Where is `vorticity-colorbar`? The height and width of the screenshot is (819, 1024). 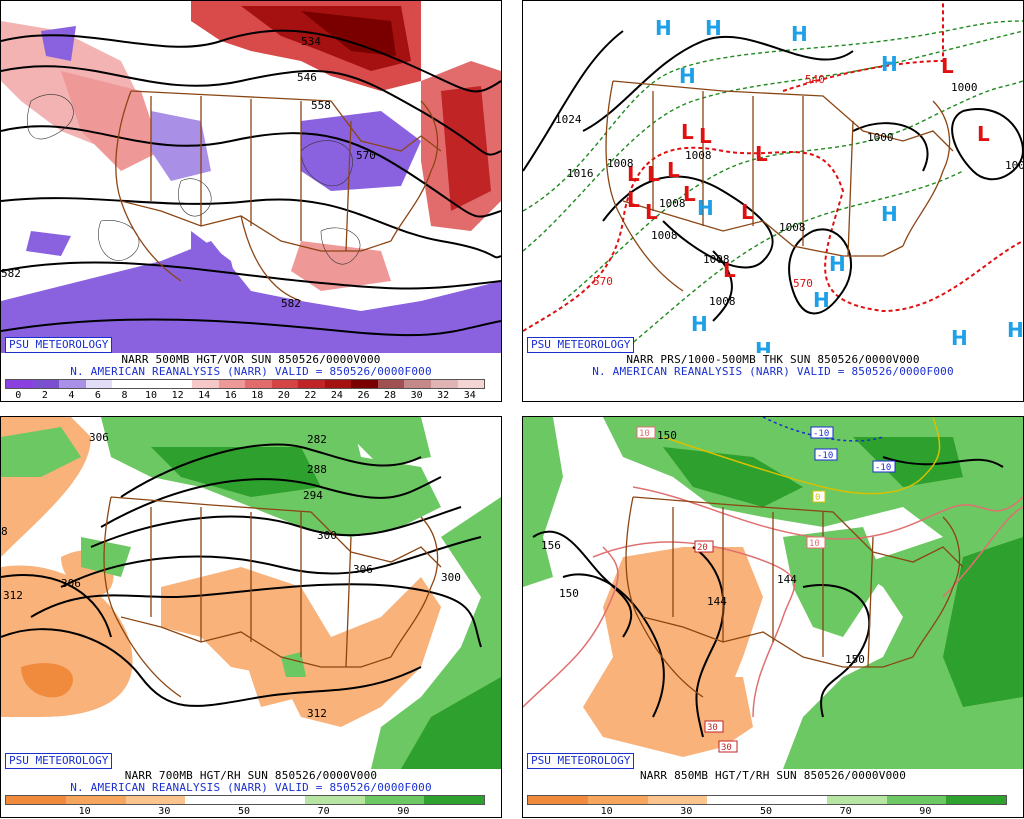
vorticity-colorbar is located at coordinates (245, 384).